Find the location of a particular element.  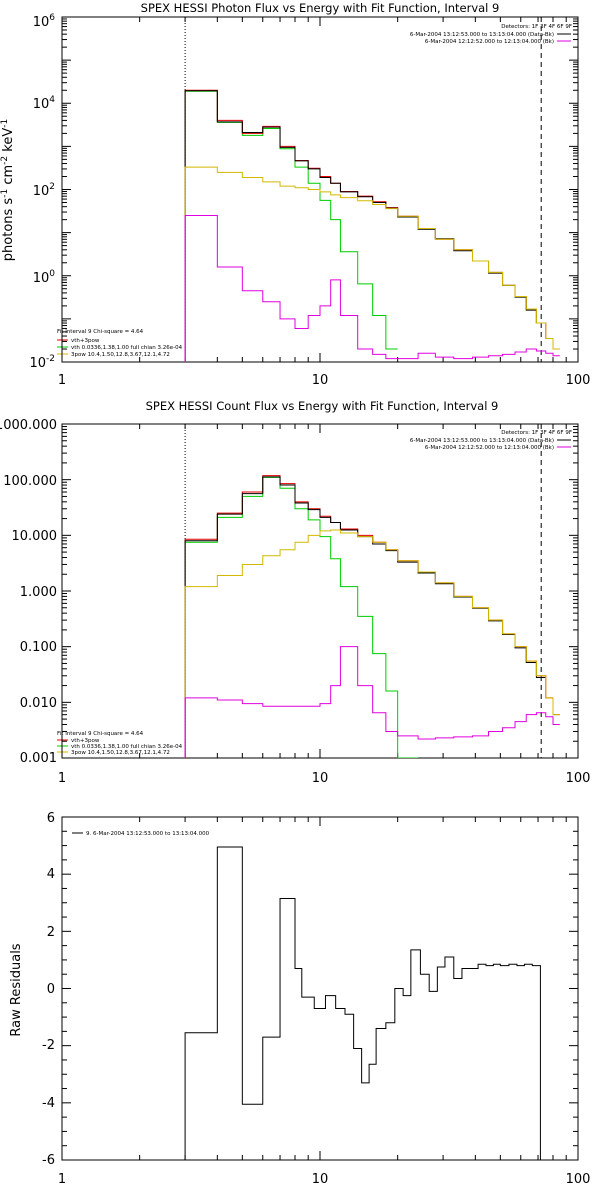

photon-xtick-label: 1 is located at coordinates (62, 380).